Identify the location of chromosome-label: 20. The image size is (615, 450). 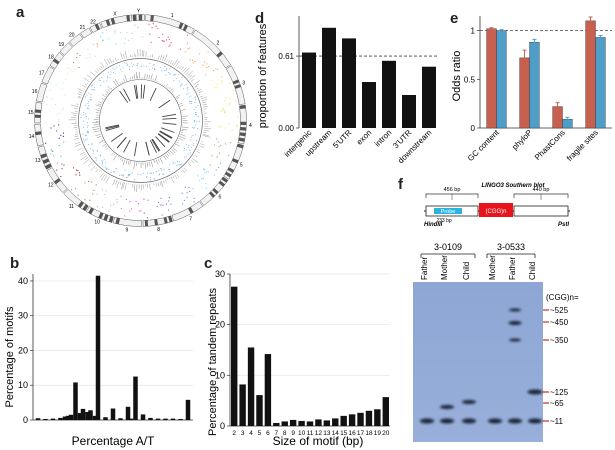
(72, 36).